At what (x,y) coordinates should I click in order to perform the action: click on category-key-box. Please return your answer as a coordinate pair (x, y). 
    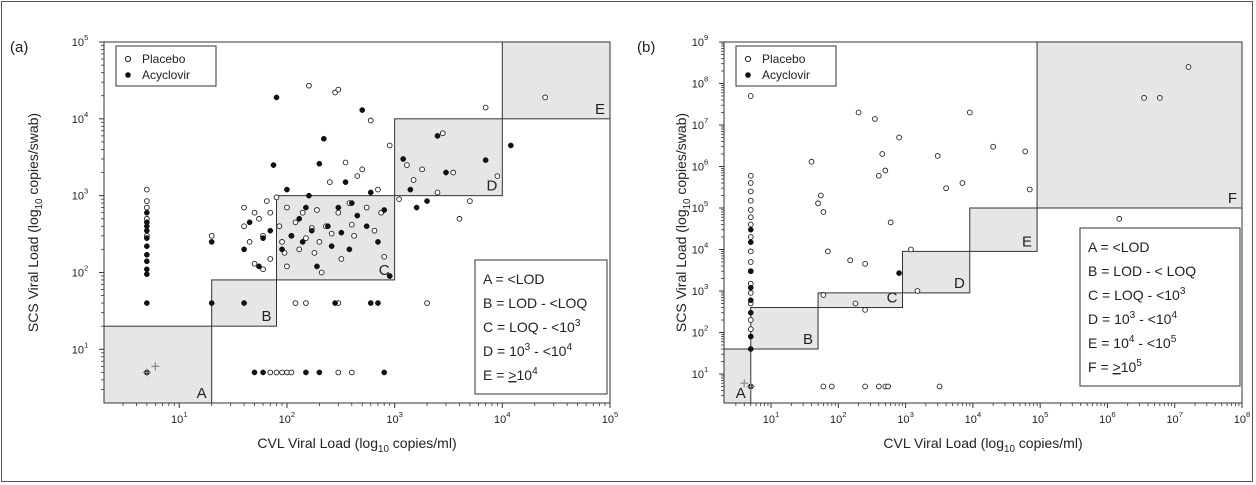
    Looking at the image, I should click on (1160, 307).